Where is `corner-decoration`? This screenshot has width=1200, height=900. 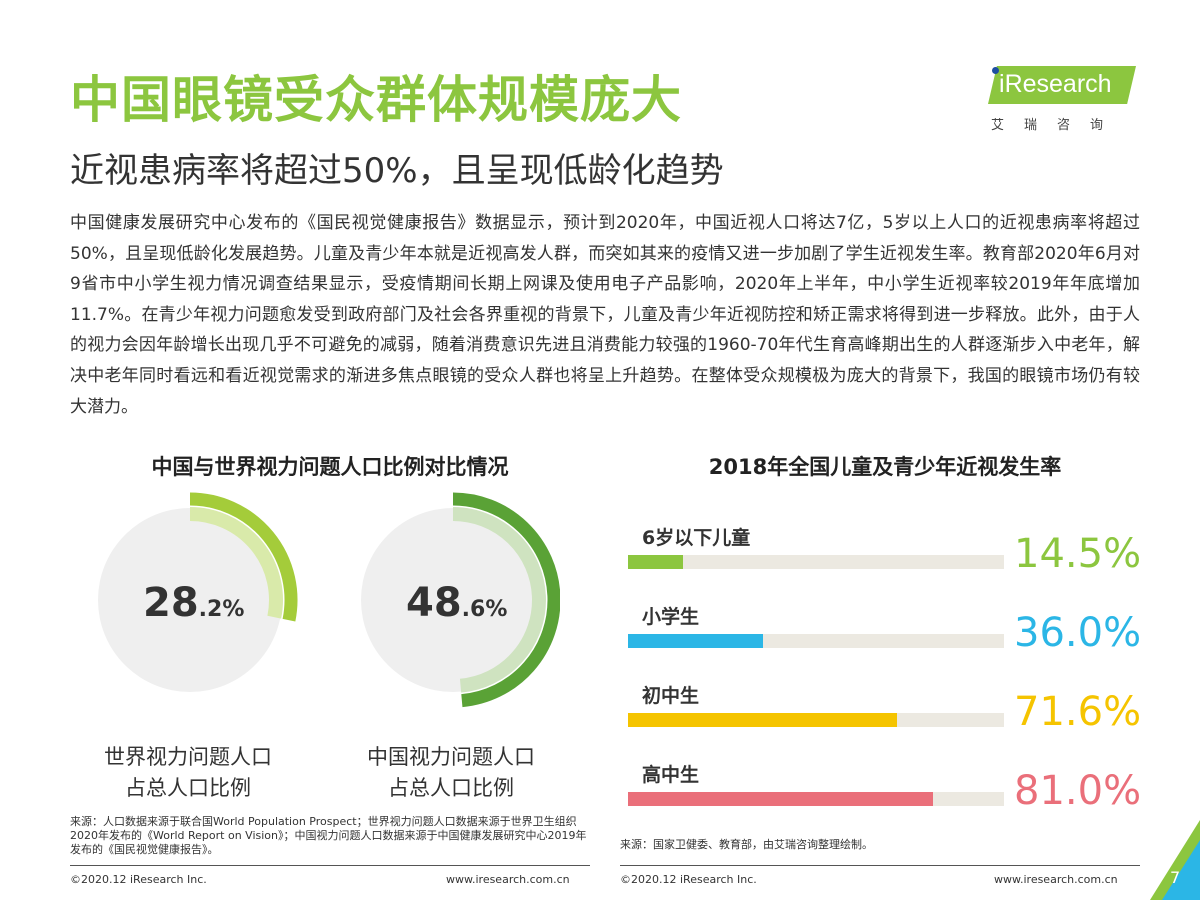 corner-decoration is located at coordinates (1175, 860).